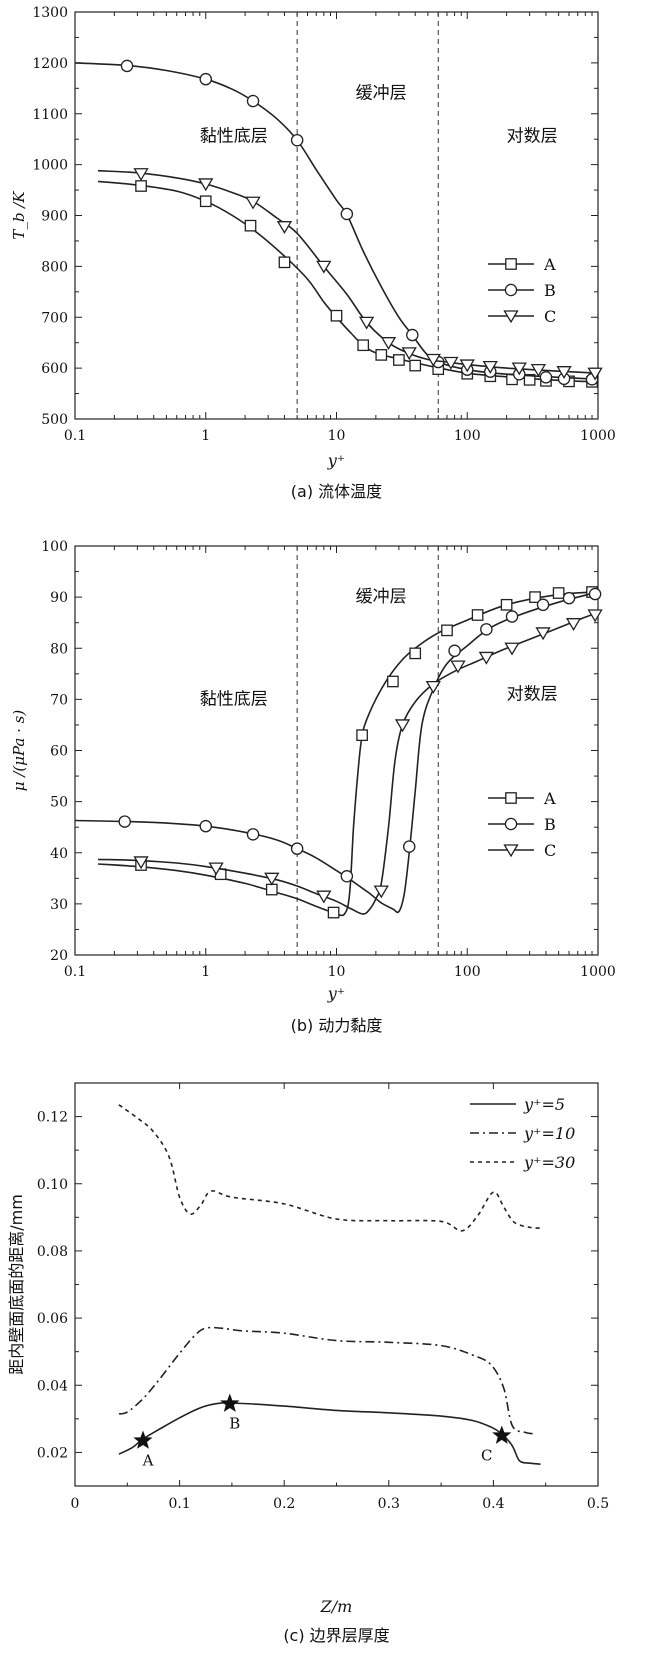 This screenshot has width=661, height=1665. What do you see at coordinates (50, 13) in the screenshot?
I see `y-tick-label: 1300` at bounding box center [50, 13].